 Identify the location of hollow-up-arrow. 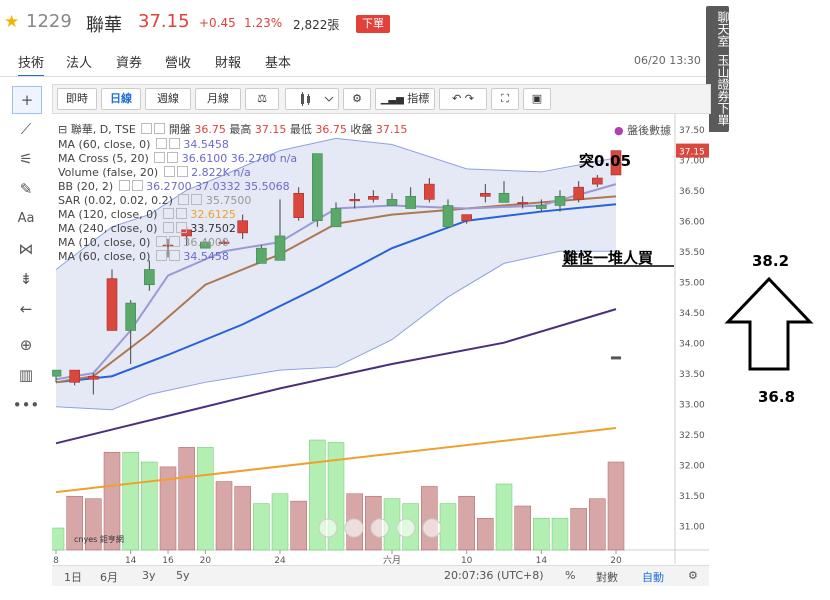
(769, 323).